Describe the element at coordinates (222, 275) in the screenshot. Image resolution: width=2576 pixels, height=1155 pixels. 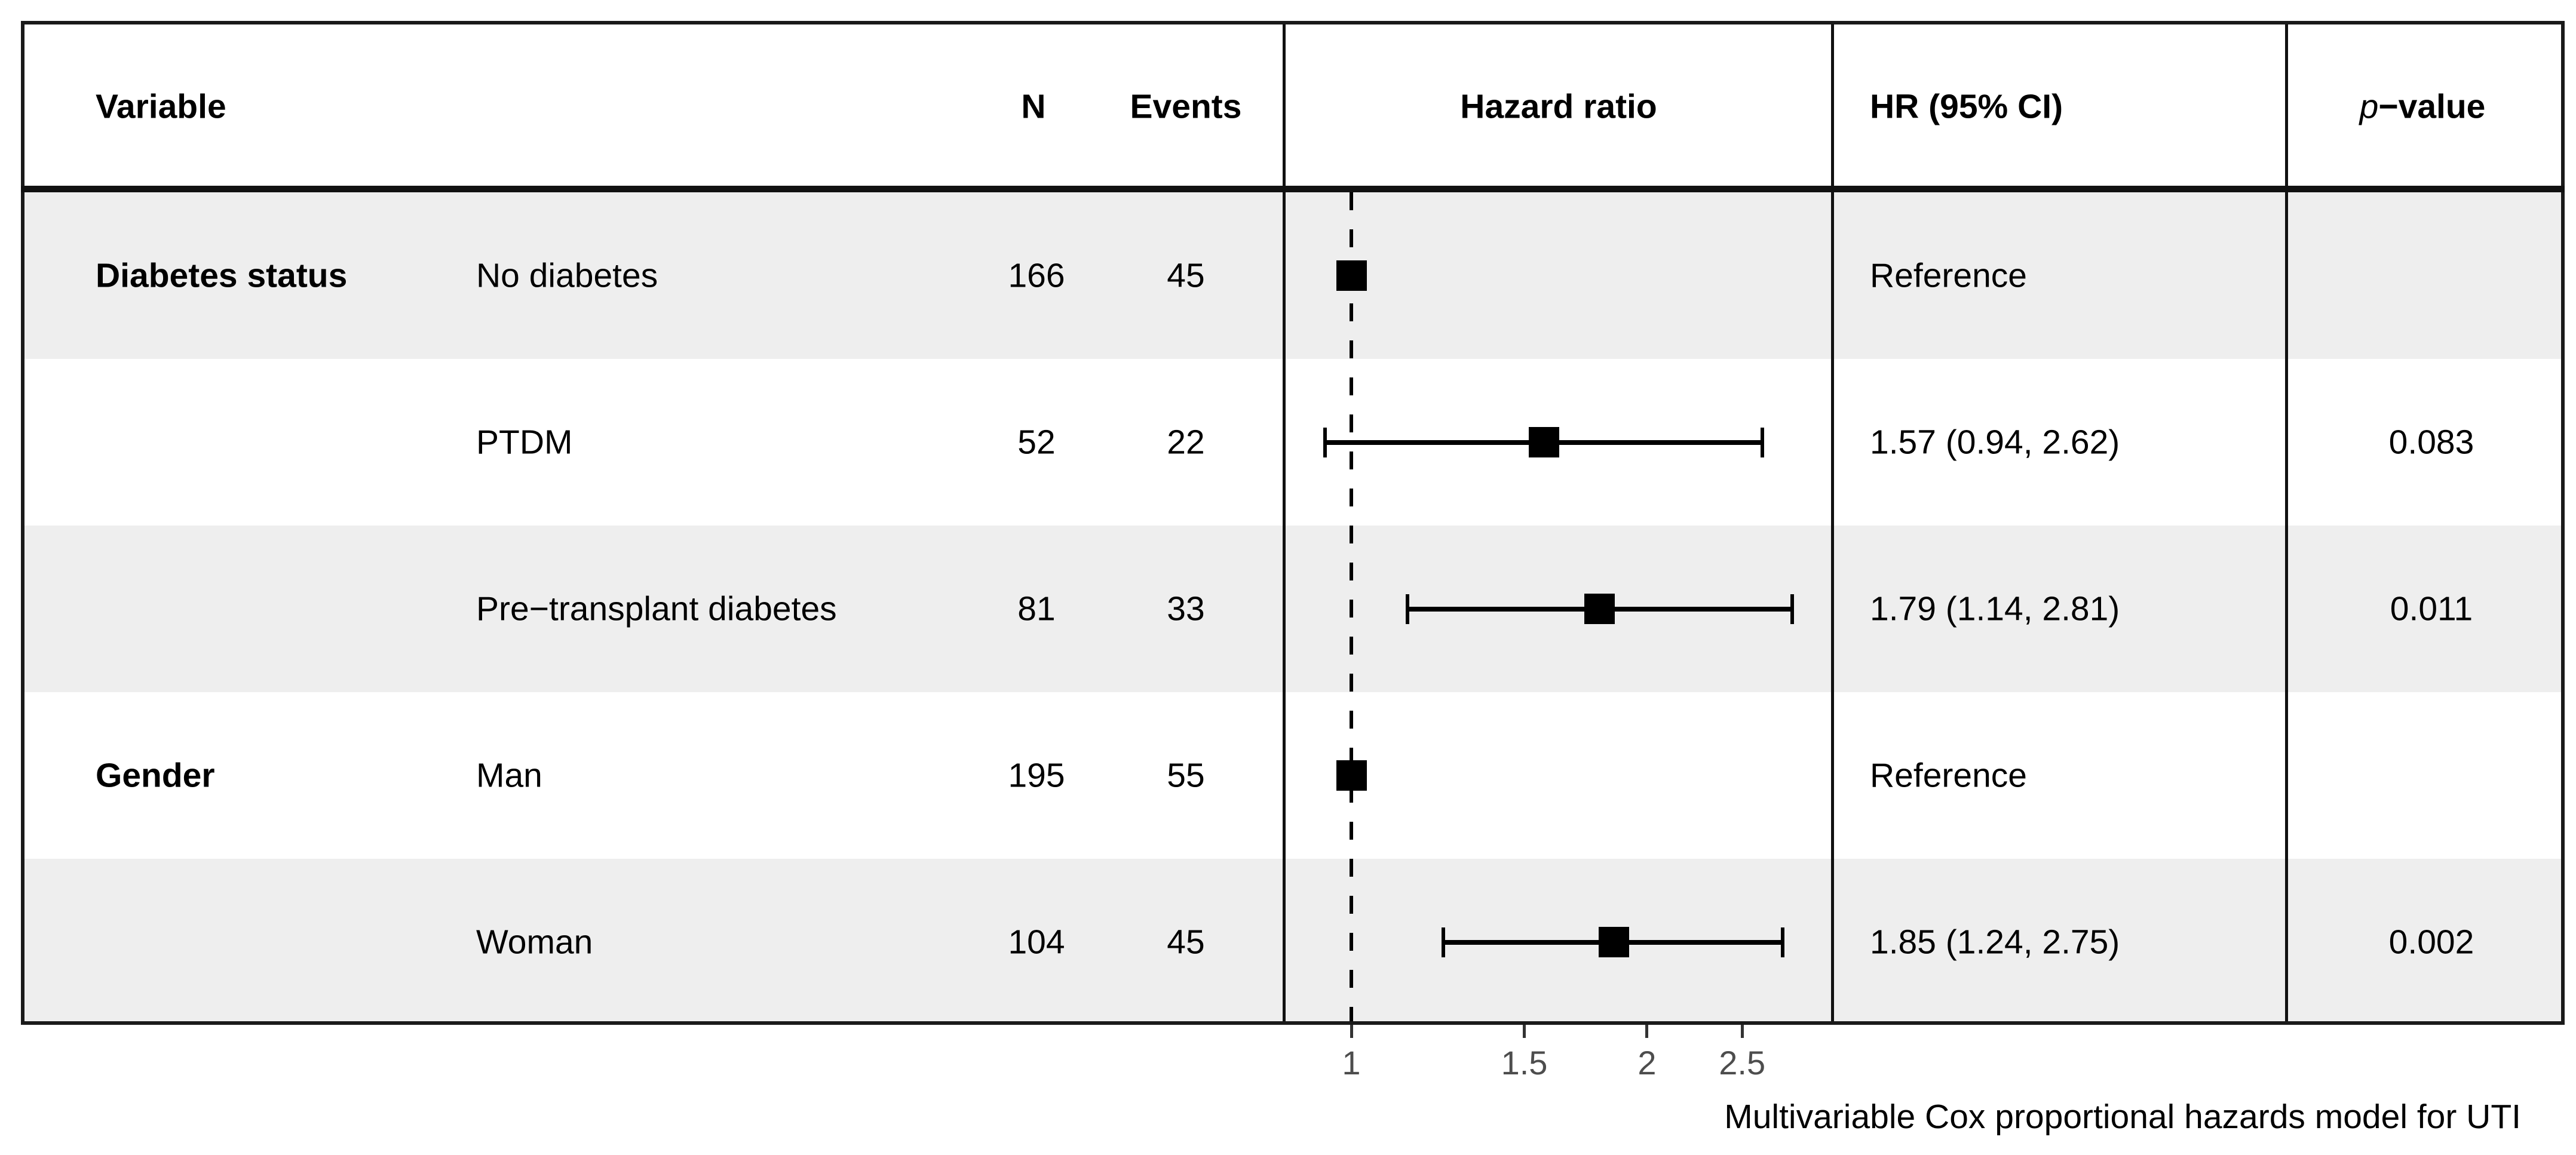
I see `row-variable-label: Diabetes status` at that location.